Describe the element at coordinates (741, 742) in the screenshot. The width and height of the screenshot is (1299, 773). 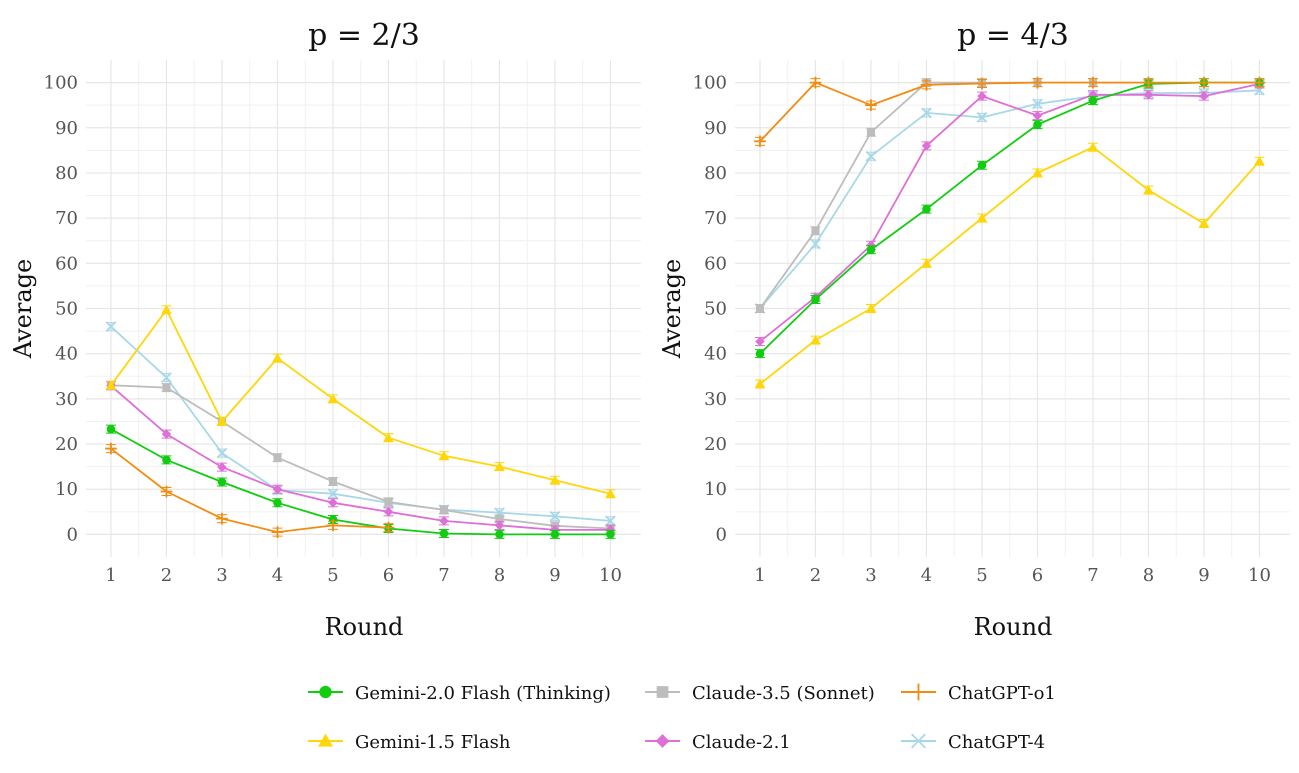
I see `legend-label: Claude-2.1` at that location.